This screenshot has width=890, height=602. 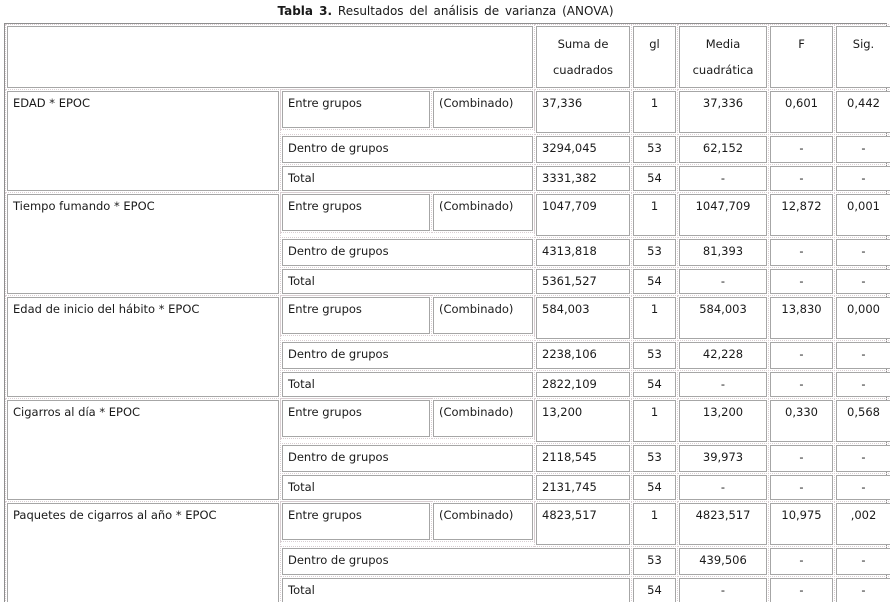 What do you see at coordinates (862, 57) in the screenshot?
I see `header-sig: Sig.` at bounding box center [862, 57].